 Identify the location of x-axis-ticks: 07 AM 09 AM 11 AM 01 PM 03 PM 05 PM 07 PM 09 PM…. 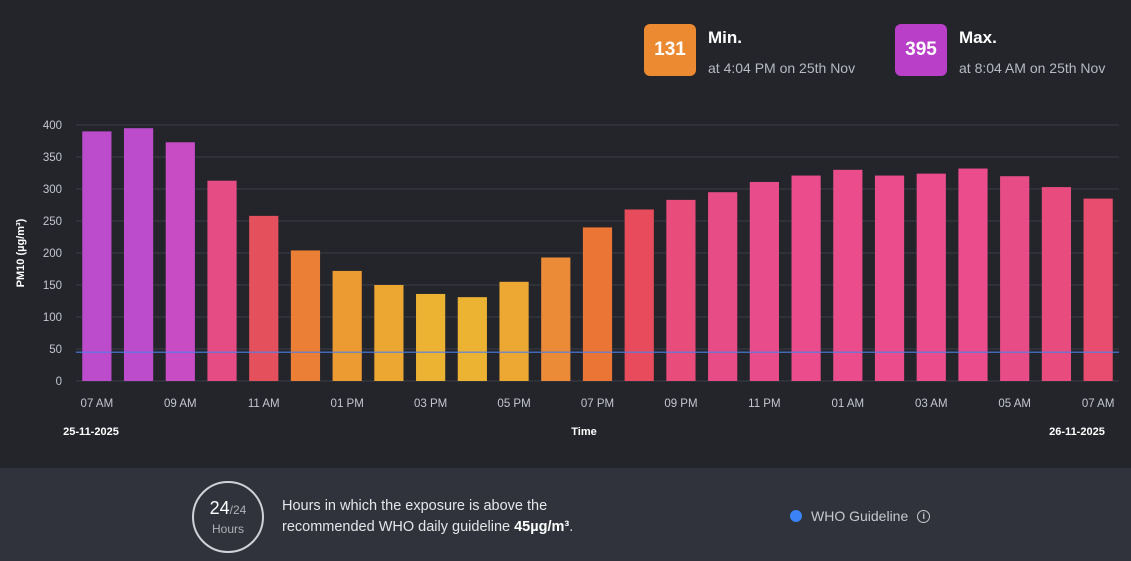
(598, 404).